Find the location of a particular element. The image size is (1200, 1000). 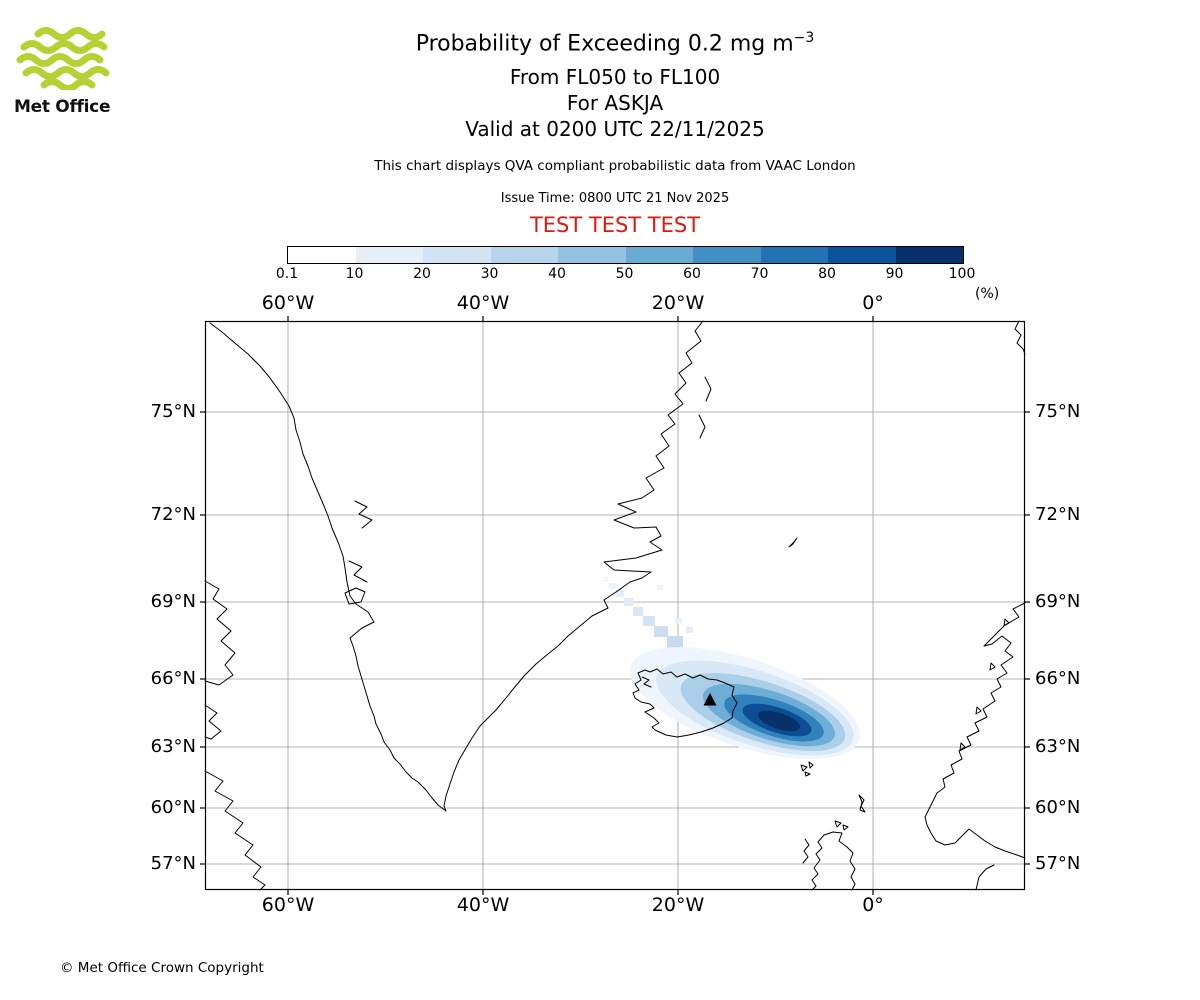

volcano-marker is located at coordinates (710, 699).